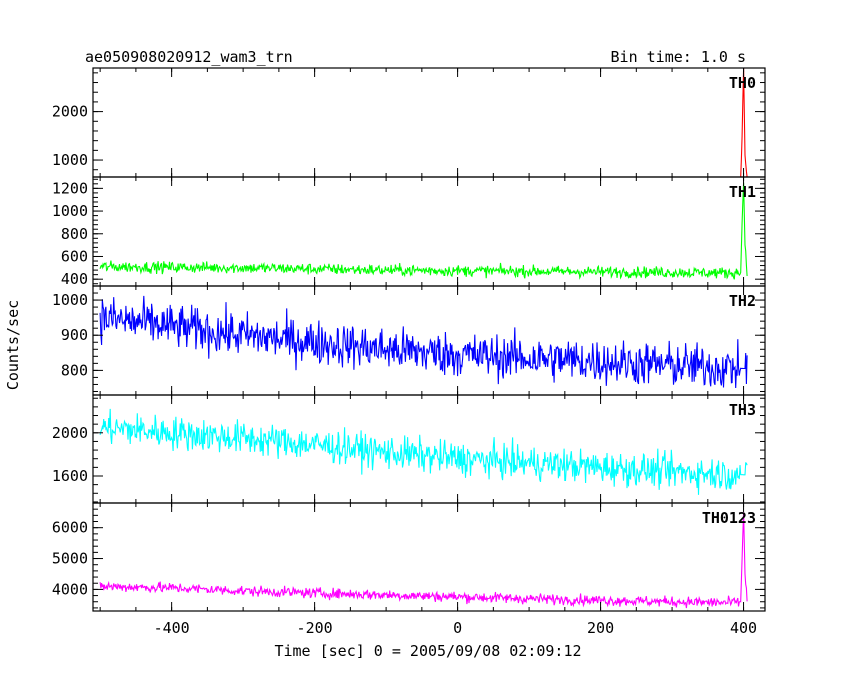  What do you see at coordinates (70, 589) in the screenshot?
I see `y-tick-label: 4000` at bounding box center [70, 589].